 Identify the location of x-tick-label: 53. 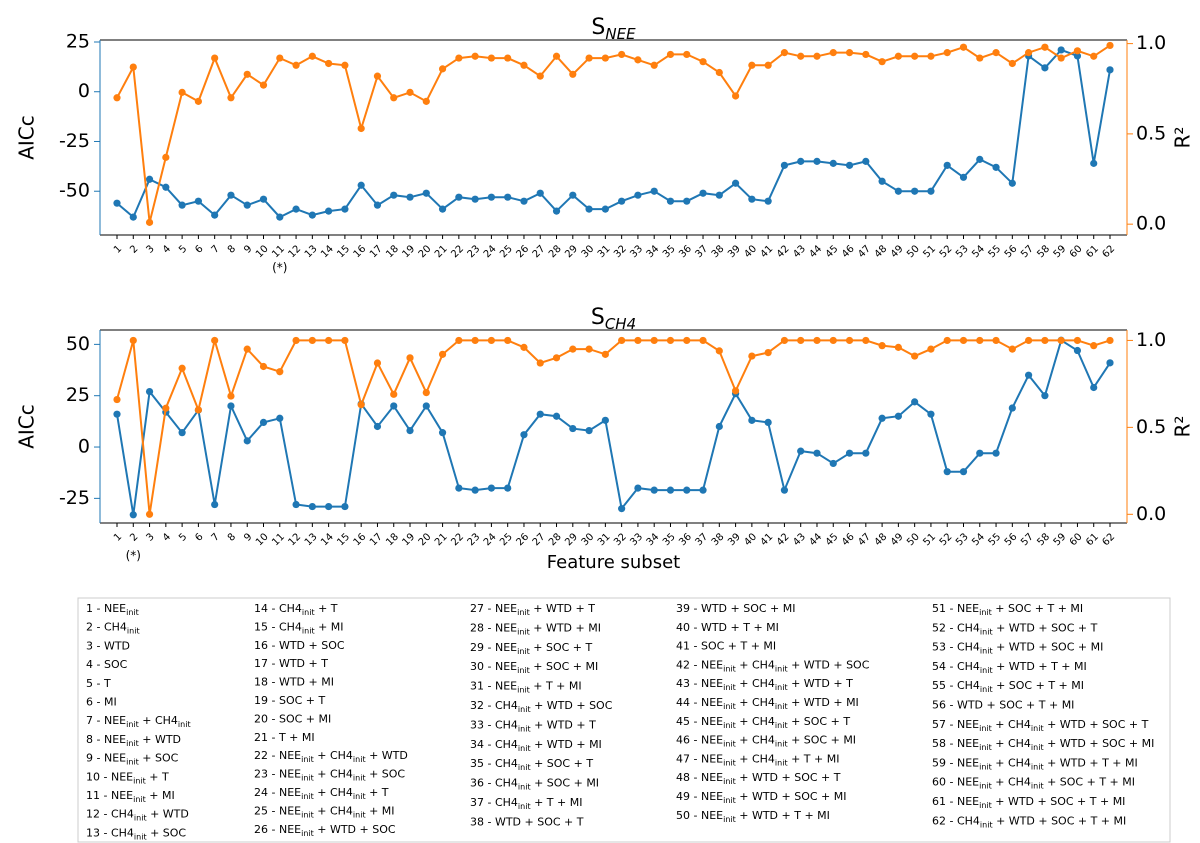
(962, 251).